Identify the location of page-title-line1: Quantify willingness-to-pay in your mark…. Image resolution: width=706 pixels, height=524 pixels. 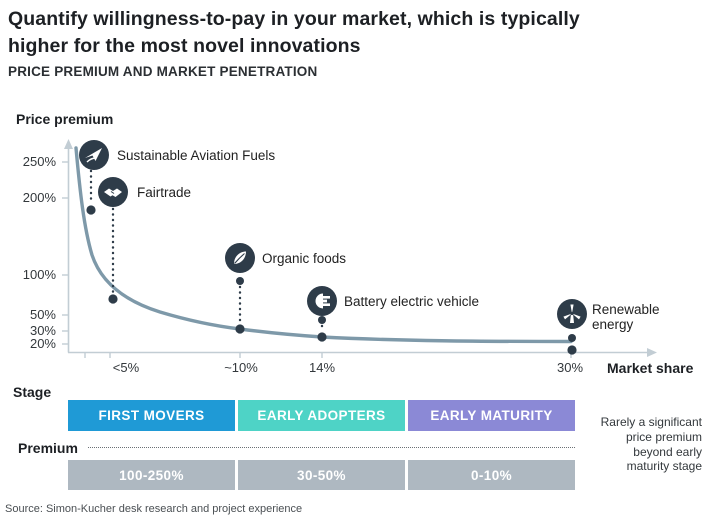
(294, 19).